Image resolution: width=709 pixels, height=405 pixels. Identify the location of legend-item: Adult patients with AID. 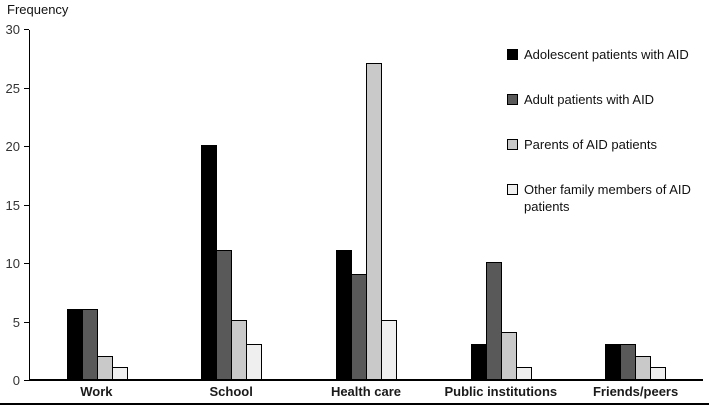
(580, 99).